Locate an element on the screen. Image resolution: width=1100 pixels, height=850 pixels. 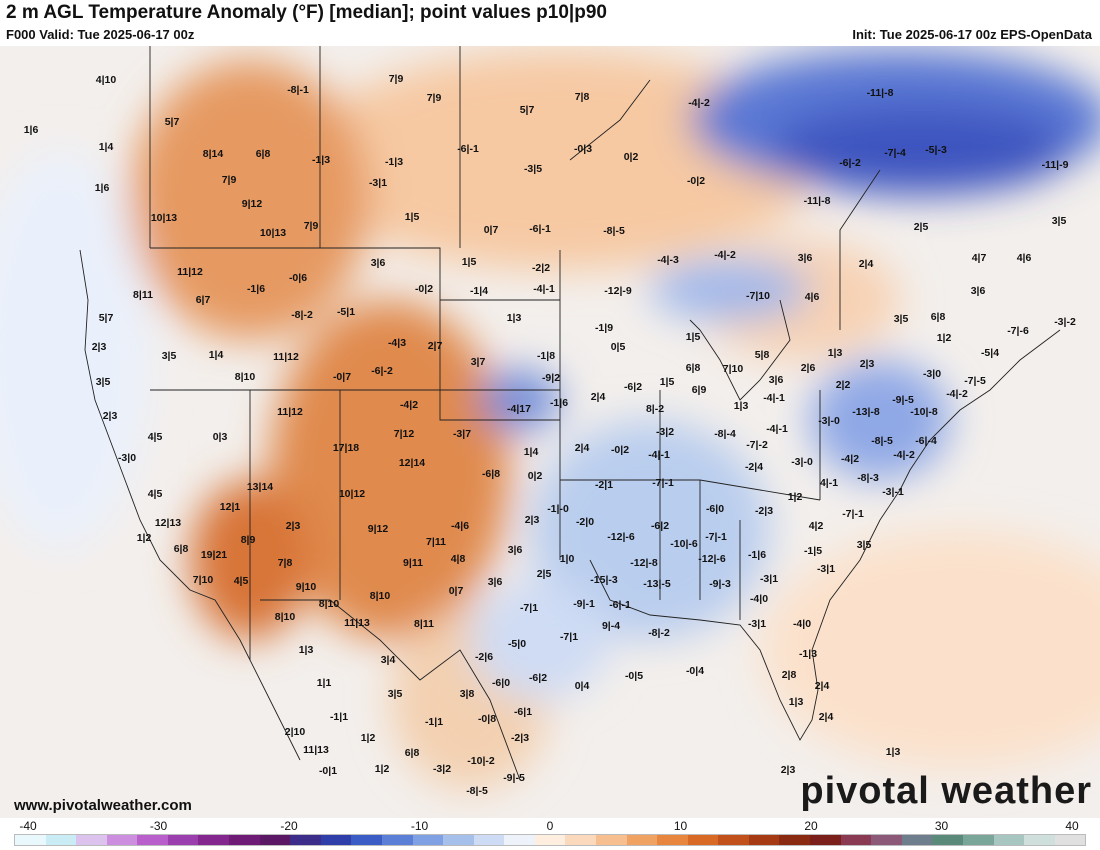
point-value-label: -13|-8 is located at coordinates (866, 412).